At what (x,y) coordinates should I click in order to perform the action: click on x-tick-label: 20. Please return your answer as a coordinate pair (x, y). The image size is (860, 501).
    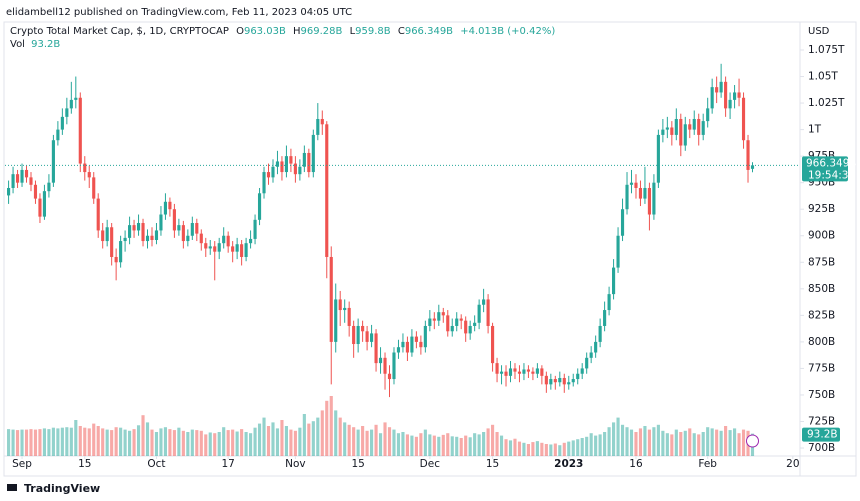
    Looking at the image, I should click on (792, 464).